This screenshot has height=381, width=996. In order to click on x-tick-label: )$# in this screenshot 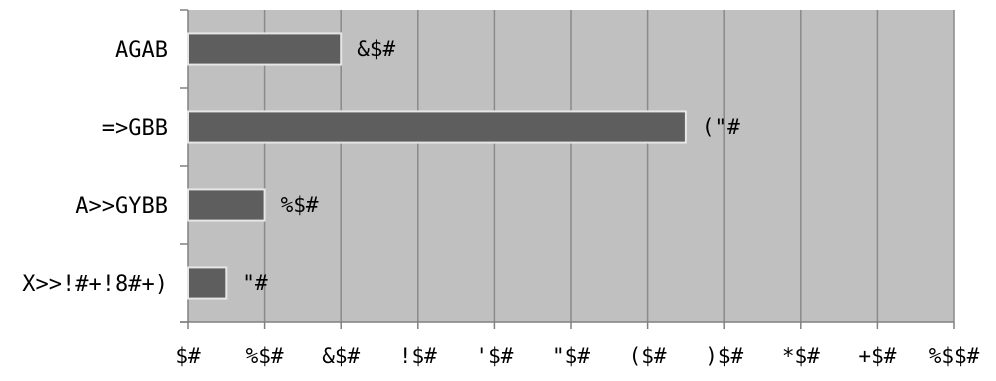, I will do `click(724, 356)`.